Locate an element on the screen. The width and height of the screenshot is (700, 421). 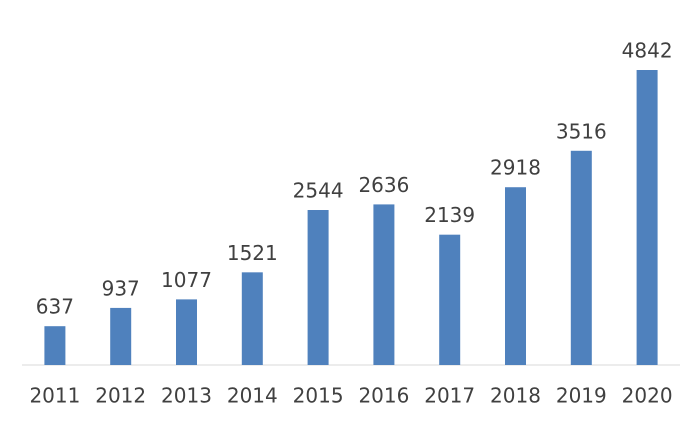
x-tick-label: 2014 is located at coordinates (252, 396).